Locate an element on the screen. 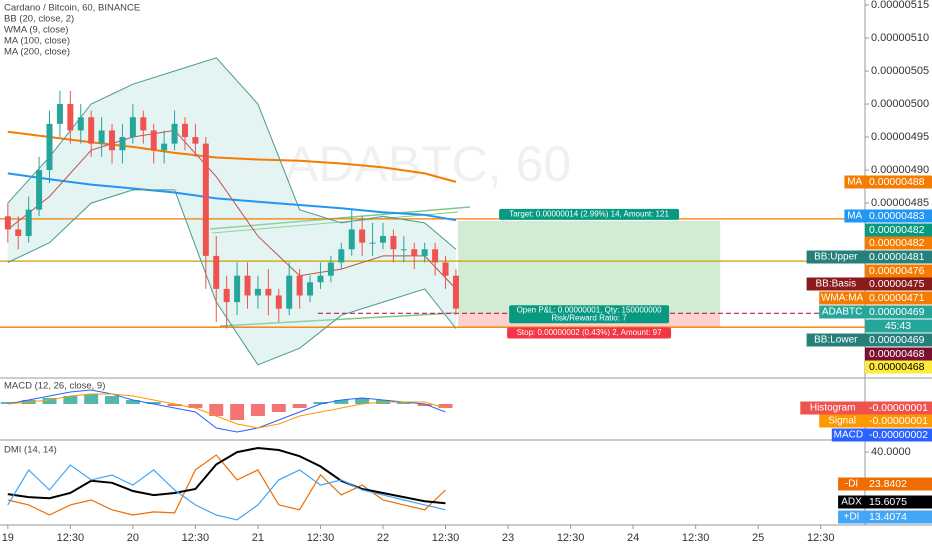 The image size is (932, 550). y-tick-label: 40.0000 is located at coordinates (891, 452).